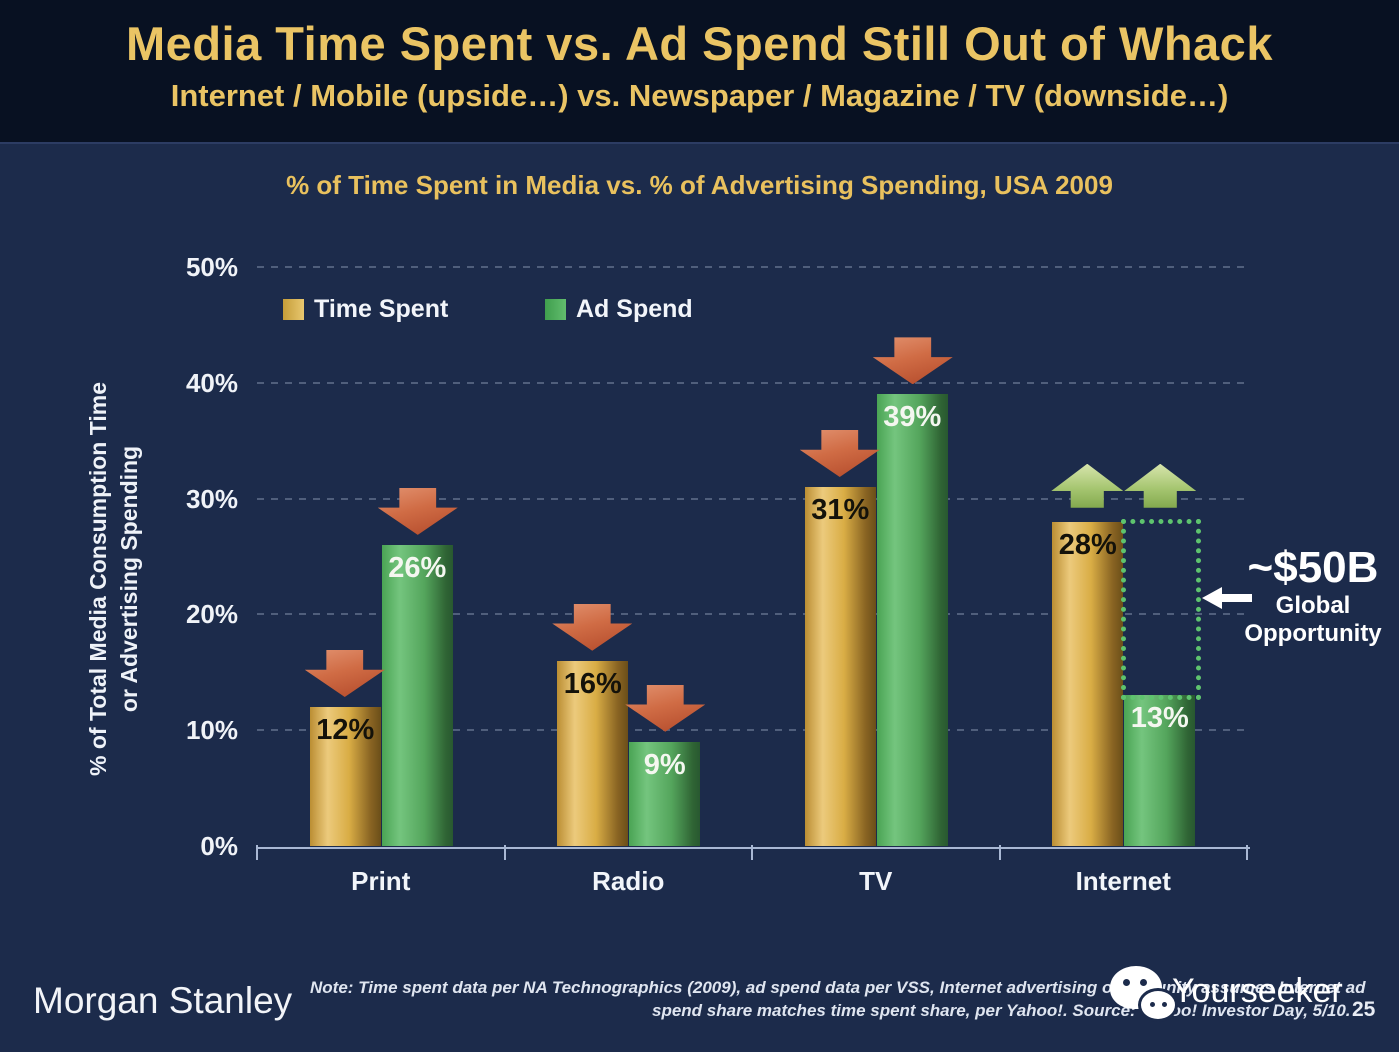  I want to click on gridline-50%, so click(753, 267).